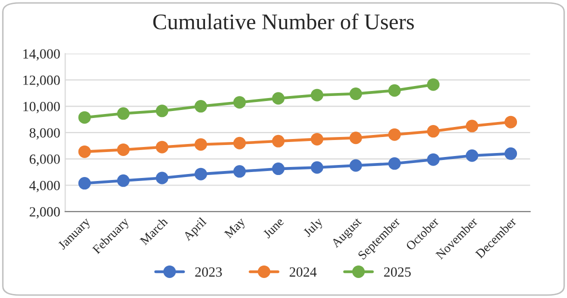 The width and height of the screenshot is (567, 298). What do you see at coordinates (41, 81) in the screenshot?
I see `y-tick-label: 12,000` at bounding box center [41, 81].